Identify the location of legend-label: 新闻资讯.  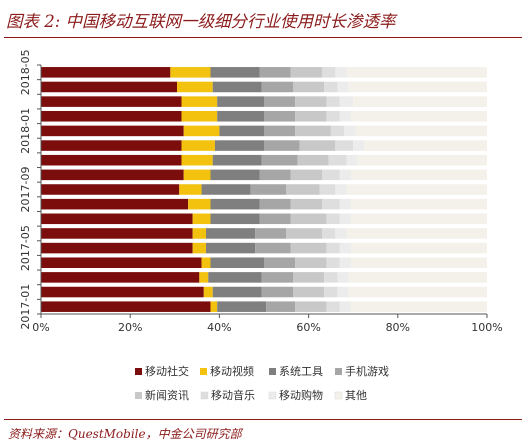
(167, 395).